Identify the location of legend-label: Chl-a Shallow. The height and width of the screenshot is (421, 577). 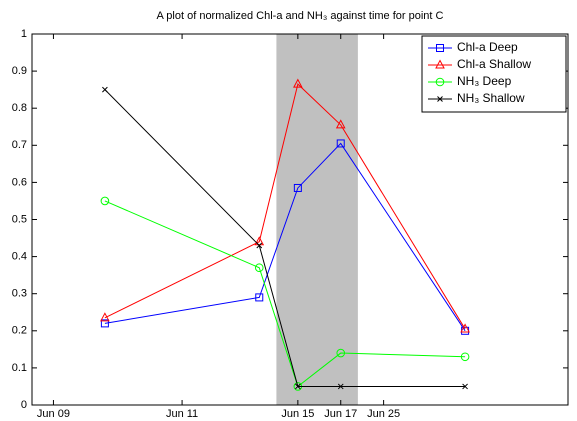
(494, 64).